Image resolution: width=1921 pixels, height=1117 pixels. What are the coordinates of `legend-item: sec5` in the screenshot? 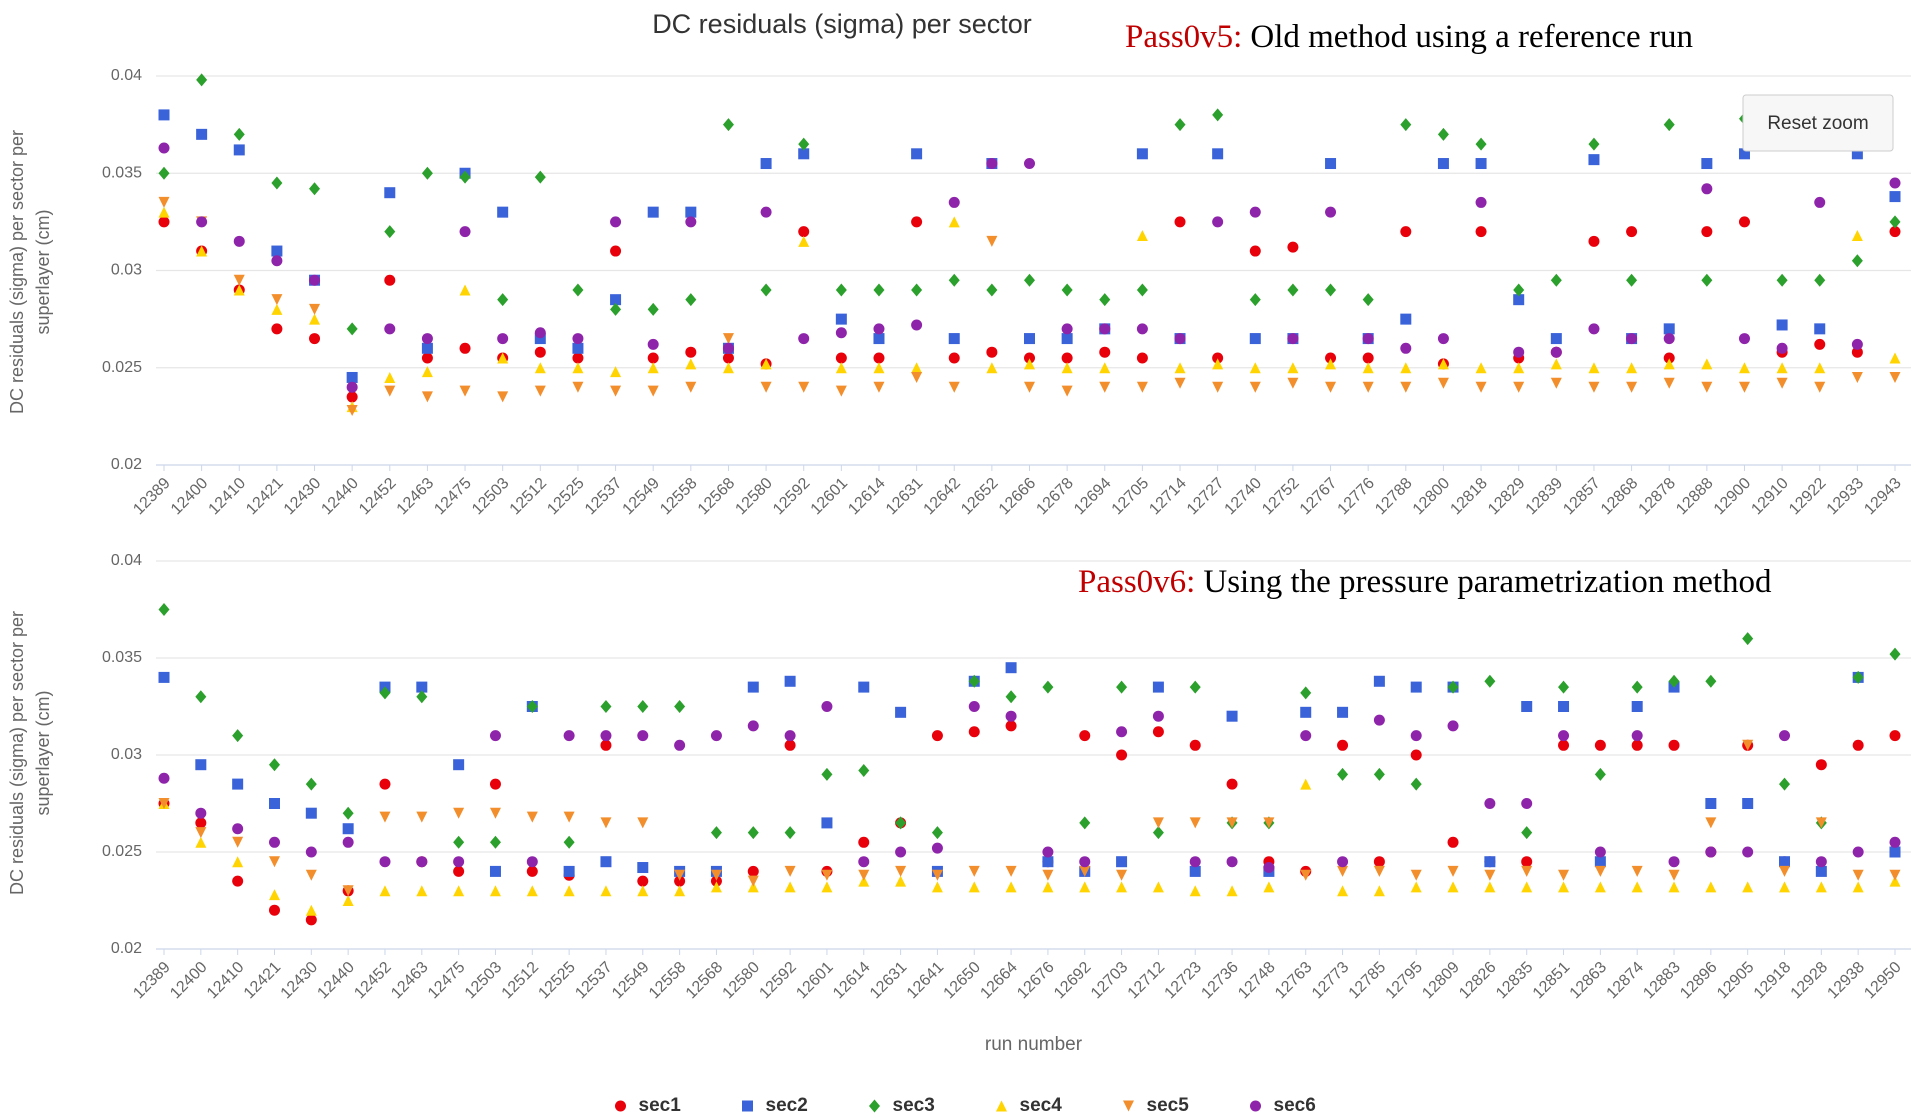 It's located at (1156, 1105).